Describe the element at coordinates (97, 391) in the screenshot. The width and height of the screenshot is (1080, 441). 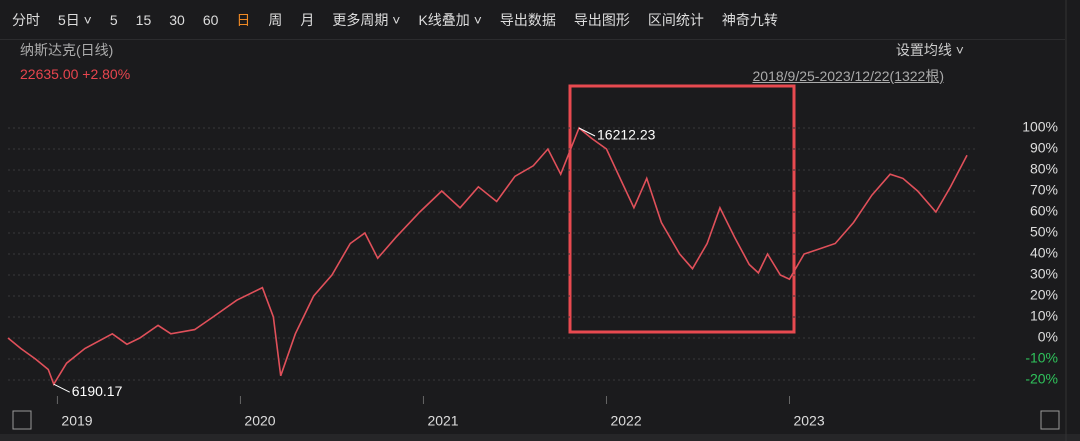
I see `annotation: 6190.17` at that location.